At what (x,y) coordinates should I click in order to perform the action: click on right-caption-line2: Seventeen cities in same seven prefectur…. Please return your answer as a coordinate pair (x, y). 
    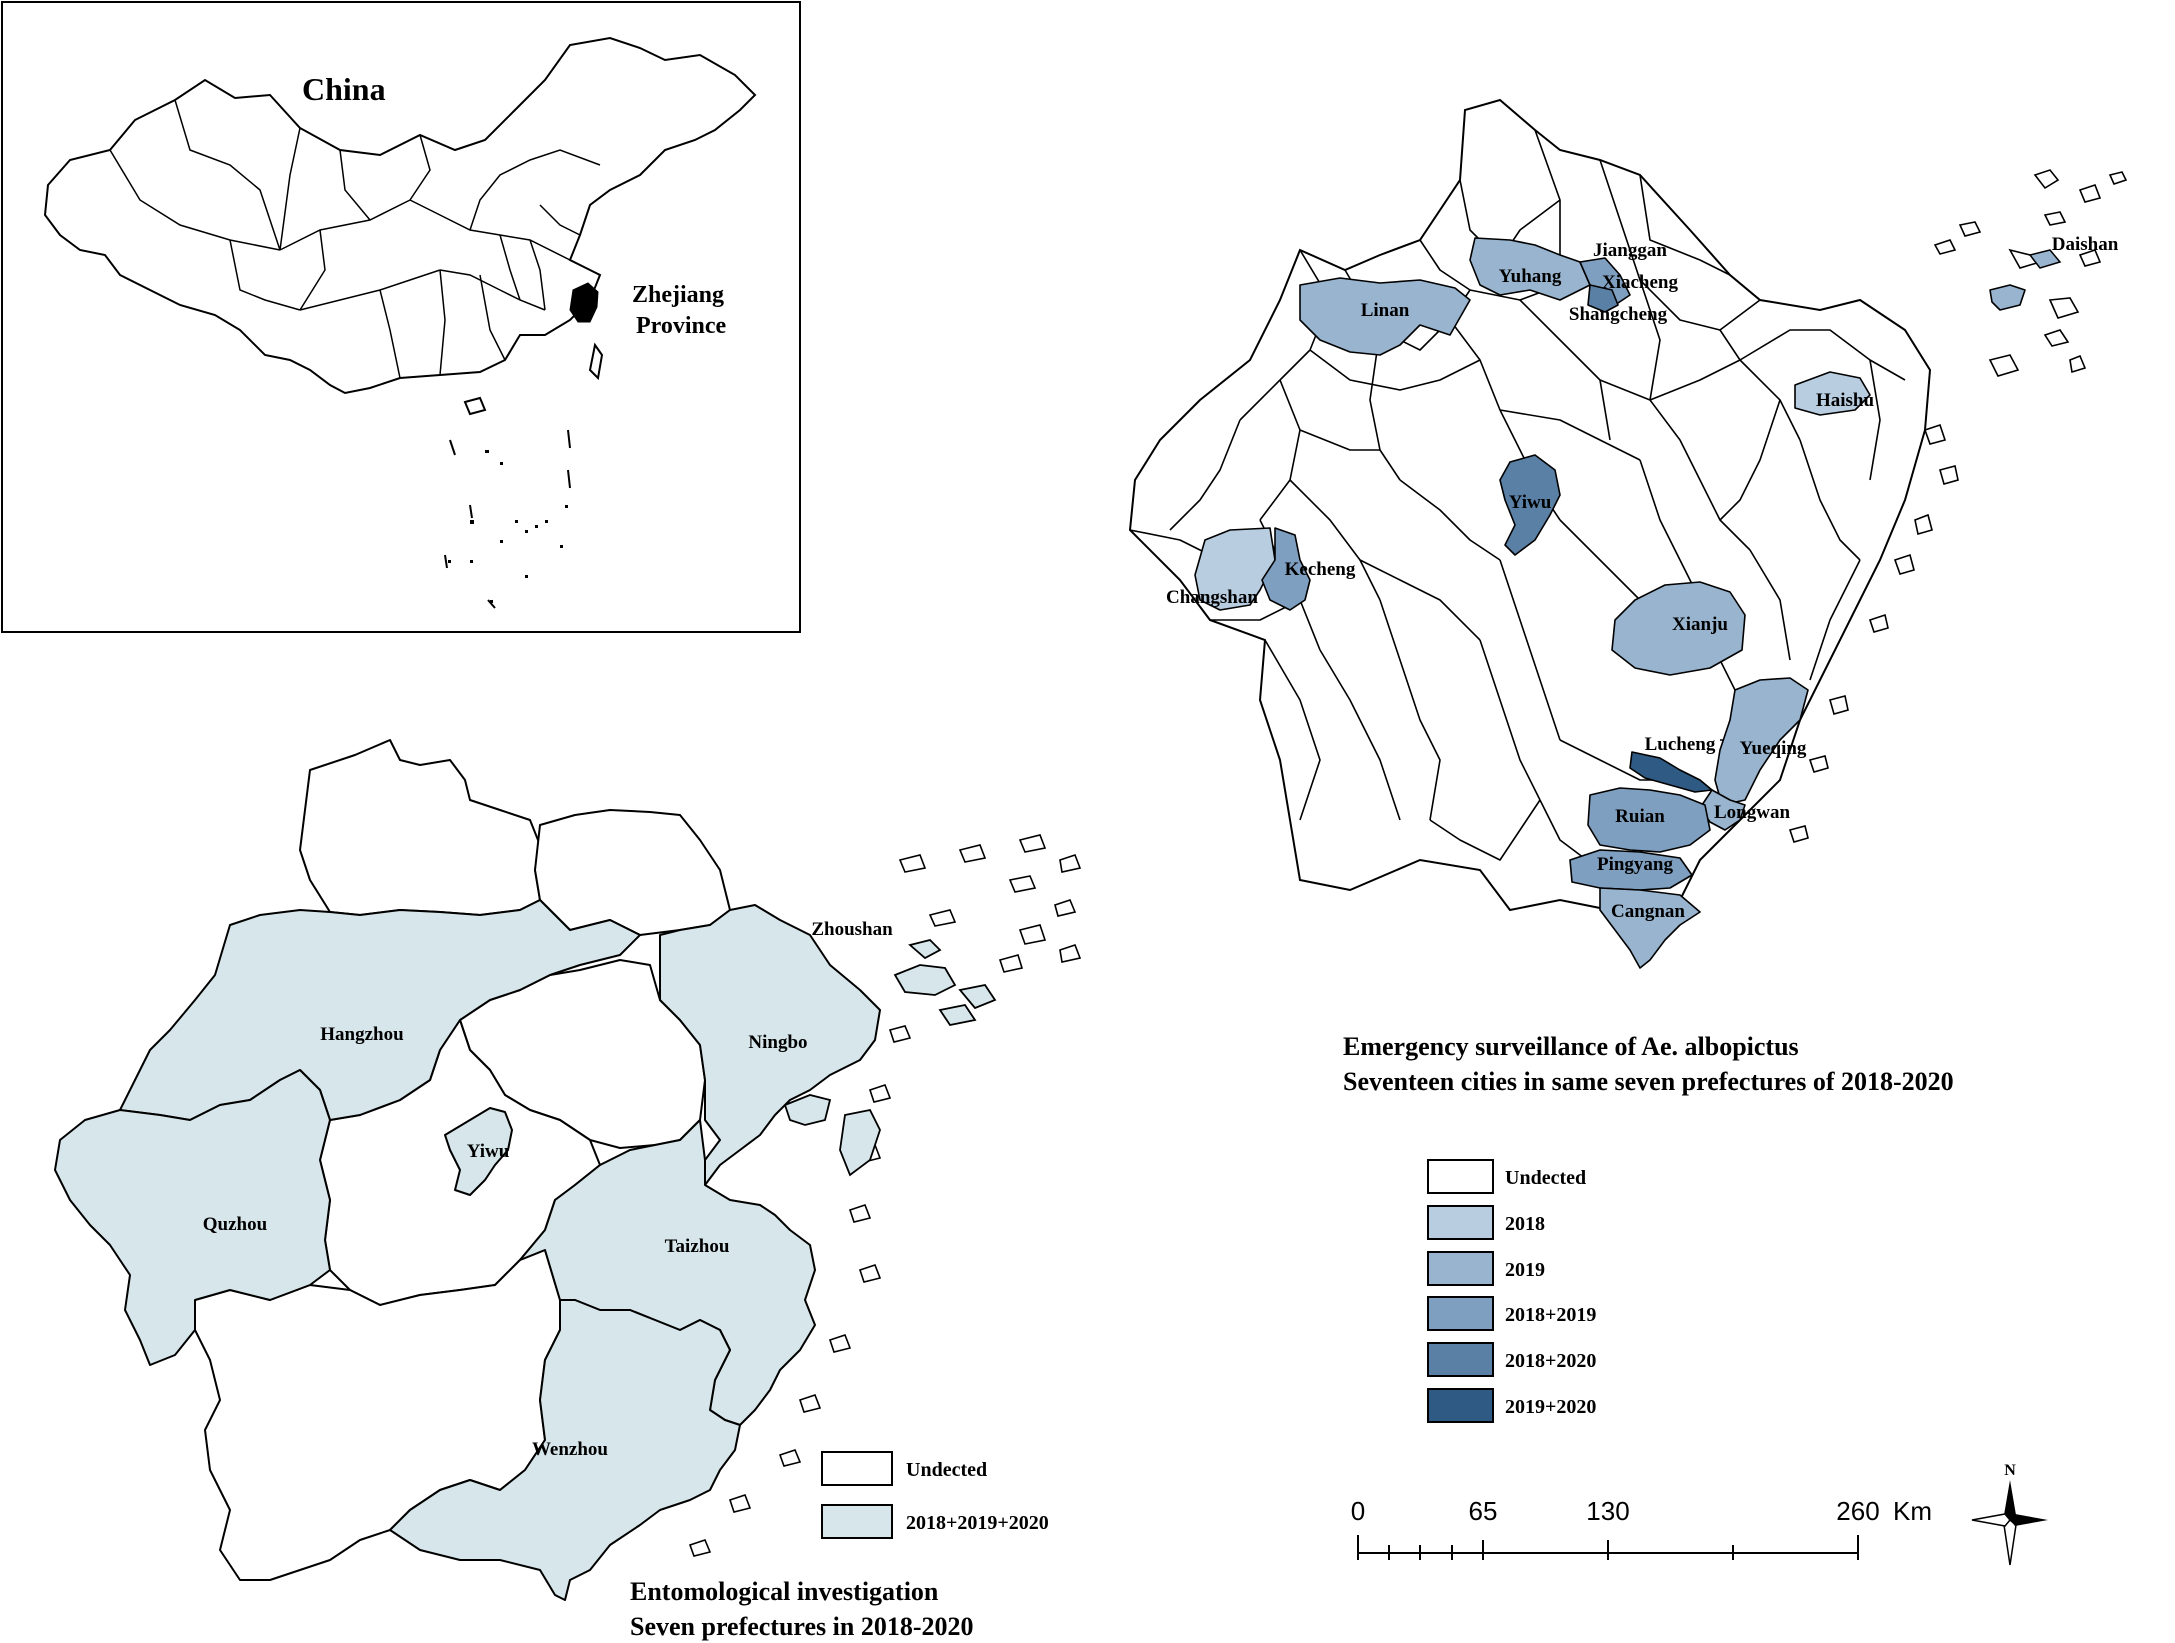
    Looking at the image, I should click on (1648, 1081).